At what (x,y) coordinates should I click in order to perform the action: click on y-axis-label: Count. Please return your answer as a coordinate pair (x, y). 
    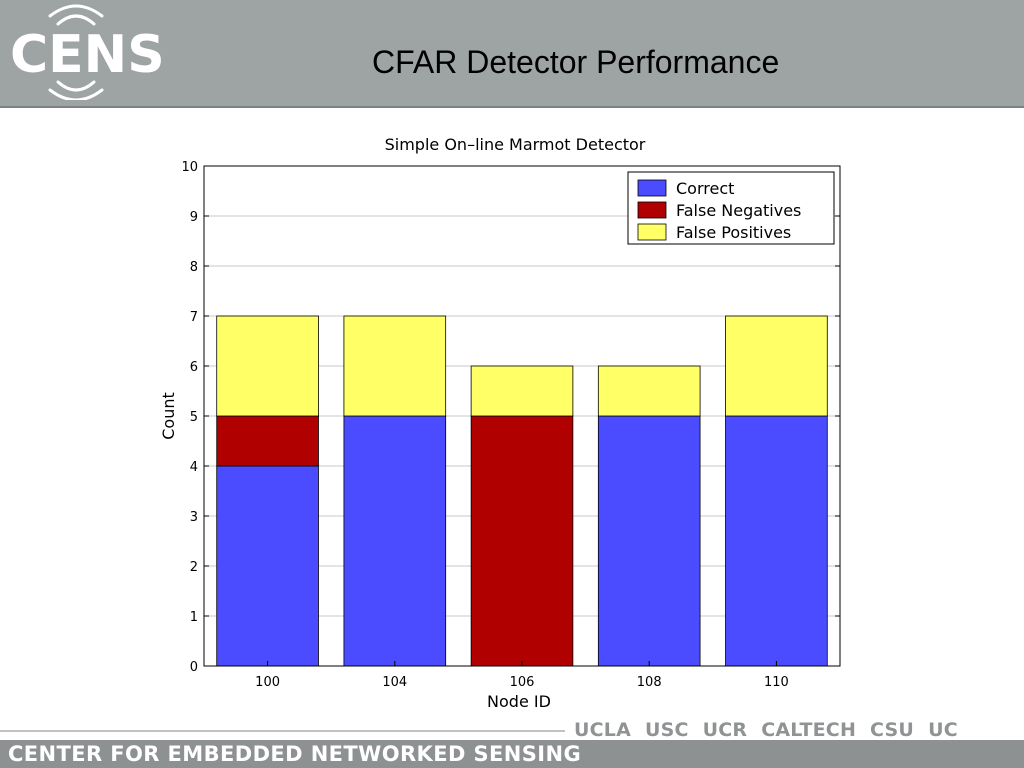
    Looking at the image, I should click on (168, 416).